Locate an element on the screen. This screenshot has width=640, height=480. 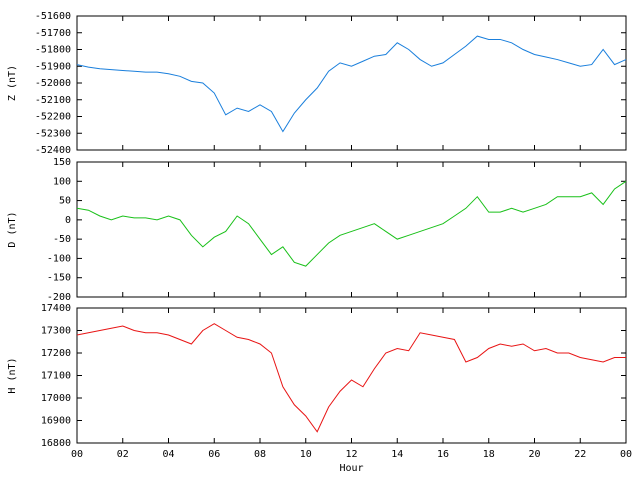
y-tick-label: 50 is located at coordinates (65, 201).